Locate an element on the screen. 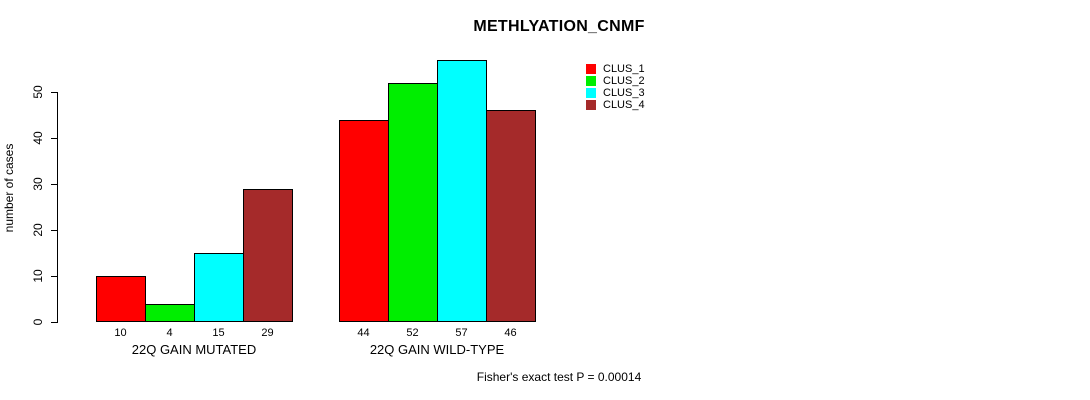 The image size is (1090, 400). y-axis-label: number of cases is located at coordinates (9, 188).